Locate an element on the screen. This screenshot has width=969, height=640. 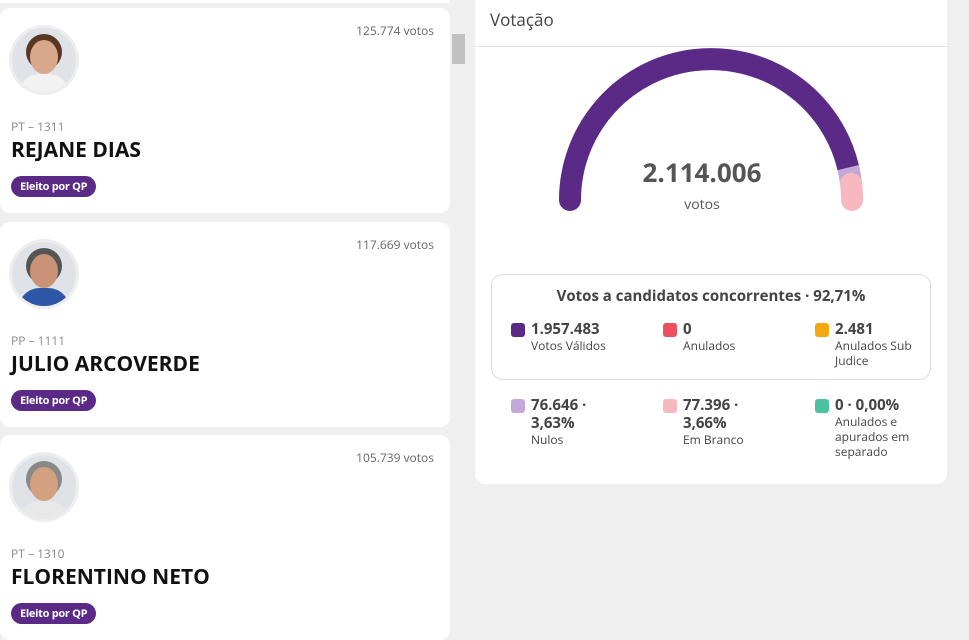
legend-label: Anulados Sub Judice is located at coordinates (873, 353).